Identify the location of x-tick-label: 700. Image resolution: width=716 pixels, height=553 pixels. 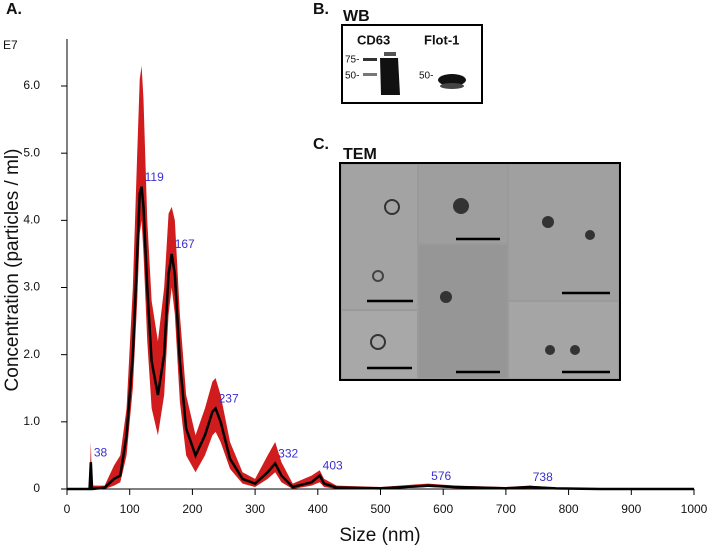
(506, 509).